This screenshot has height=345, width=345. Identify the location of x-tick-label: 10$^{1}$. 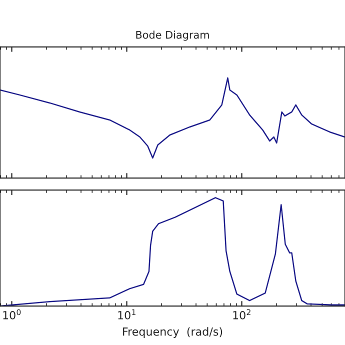
(127, 314).